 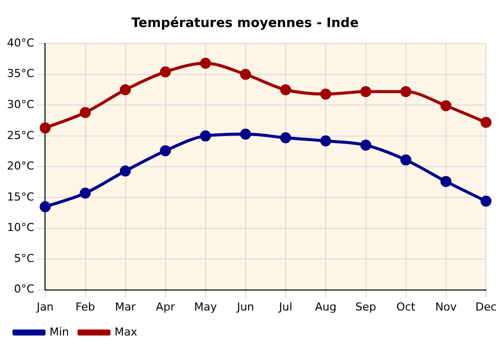 I want to click on y-tick-label: 15°C, so click(x=20, y=197).